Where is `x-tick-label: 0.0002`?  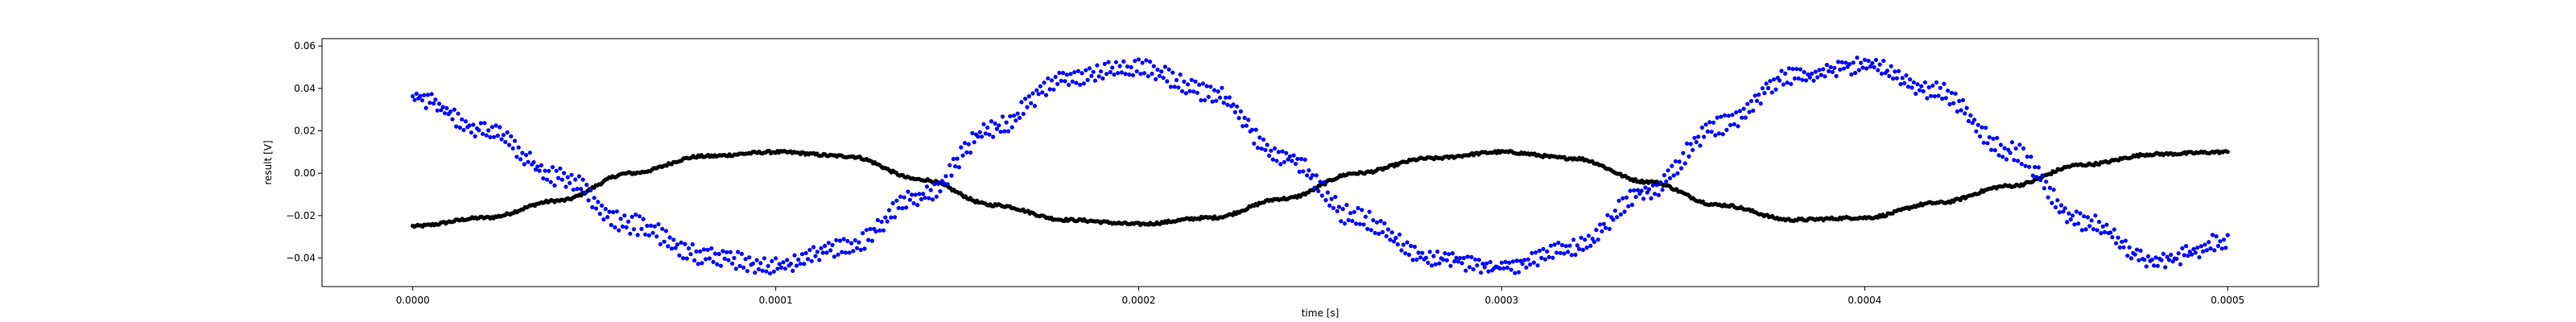
x-tick-label: 0.0002 is located at coordinates (1139, 300).